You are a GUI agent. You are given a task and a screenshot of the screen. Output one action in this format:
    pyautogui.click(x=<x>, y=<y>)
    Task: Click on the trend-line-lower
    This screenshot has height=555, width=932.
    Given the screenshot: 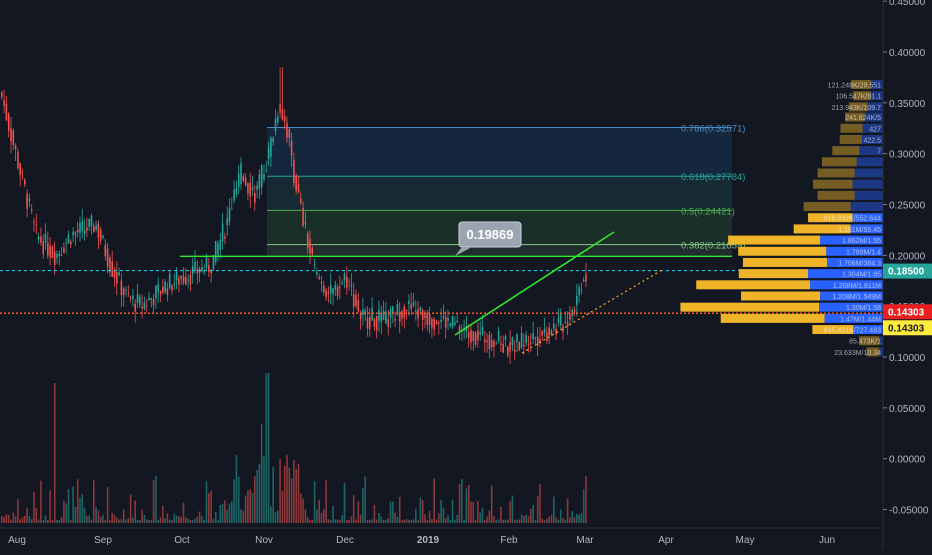 What is the action you would take?
    pyautogui.click(x=592, y=311)
    